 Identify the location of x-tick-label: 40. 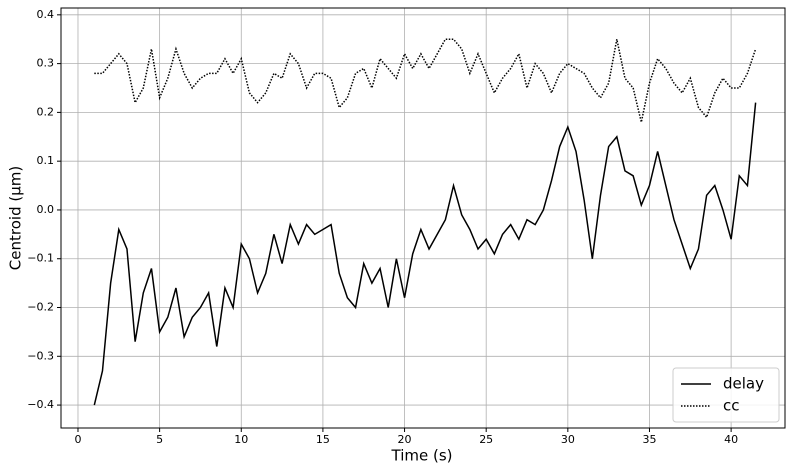
(731, 439).